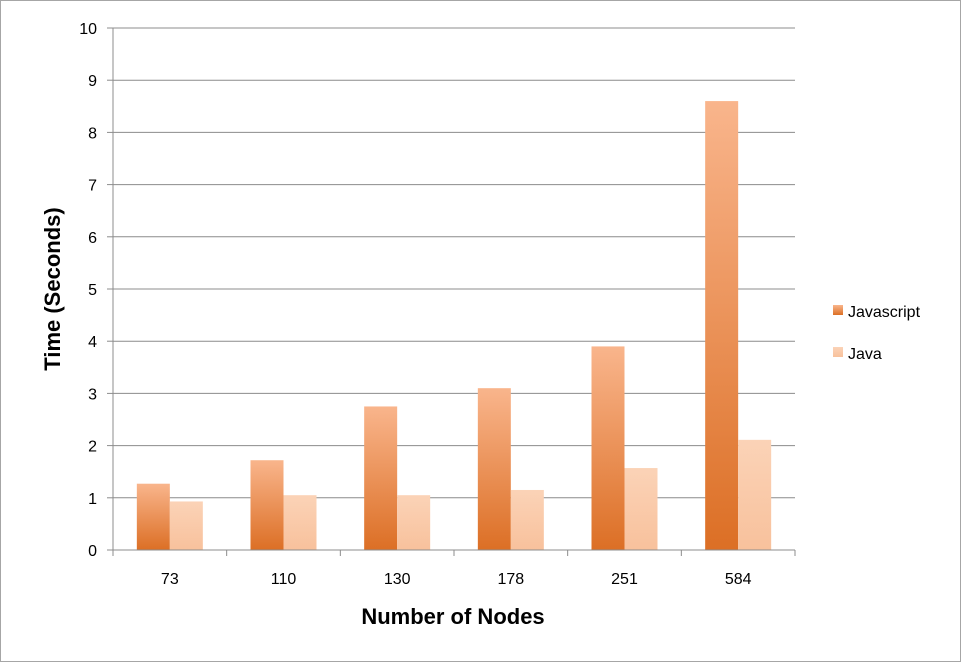 The image size is (961, 662). What do you see at coordinates (884, 312) in the screenshot?
I see `legend-label-javascript: Javascript` at bounding box center [884, 312].